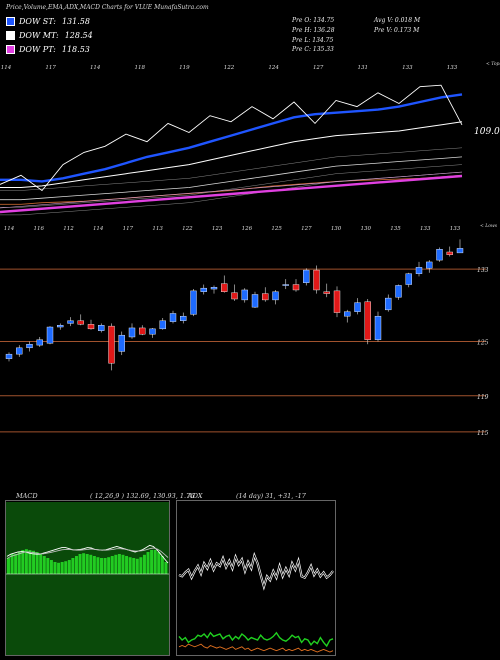 Image resolution: width=500 pixels, height=660 pixels. I want to click on stat-high: Pre H: 136.28, so click(313, 30).